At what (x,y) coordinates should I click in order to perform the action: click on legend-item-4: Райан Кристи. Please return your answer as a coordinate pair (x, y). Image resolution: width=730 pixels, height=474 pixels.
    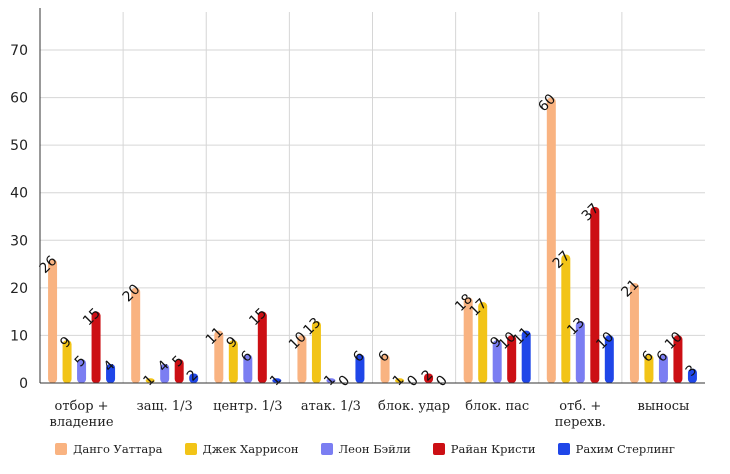
    Looking at the image, I should click on (484, 449).